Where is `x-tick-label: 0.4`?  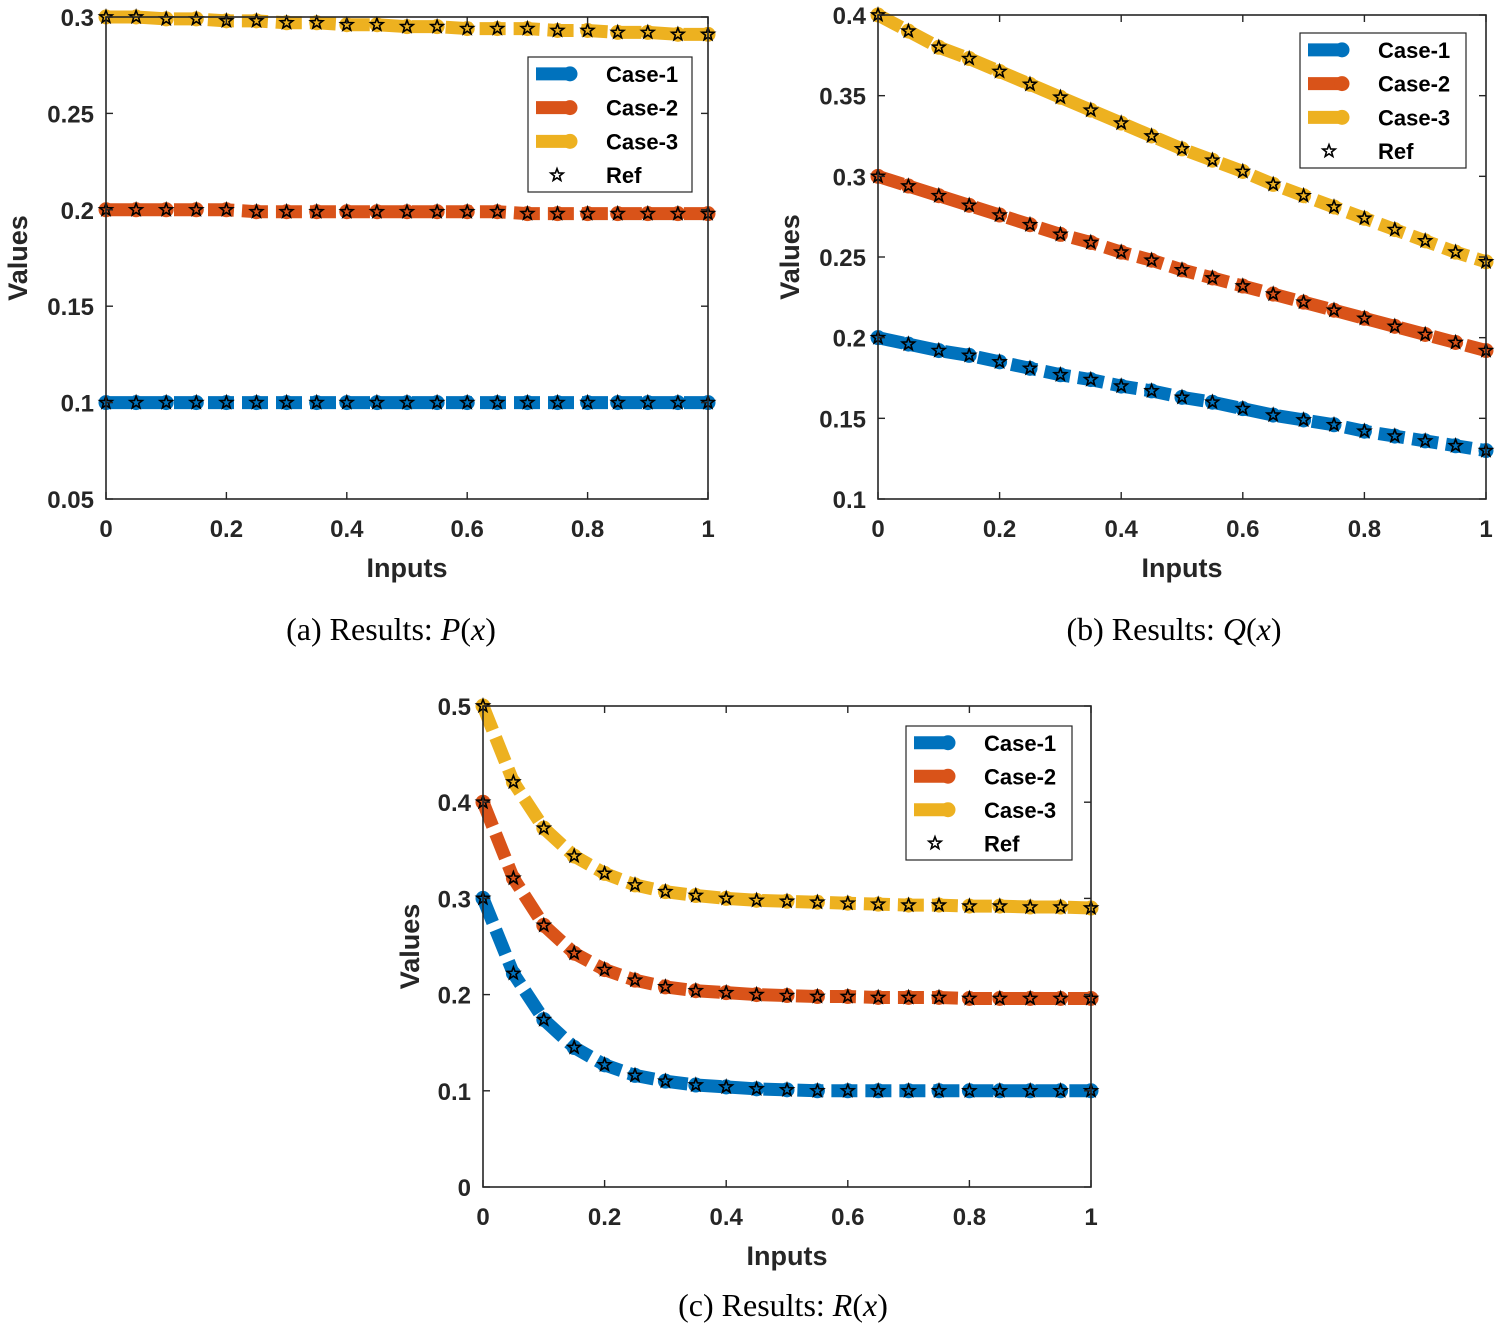 x-tick-label: 0.4 is located at coordinates (1122, 529).